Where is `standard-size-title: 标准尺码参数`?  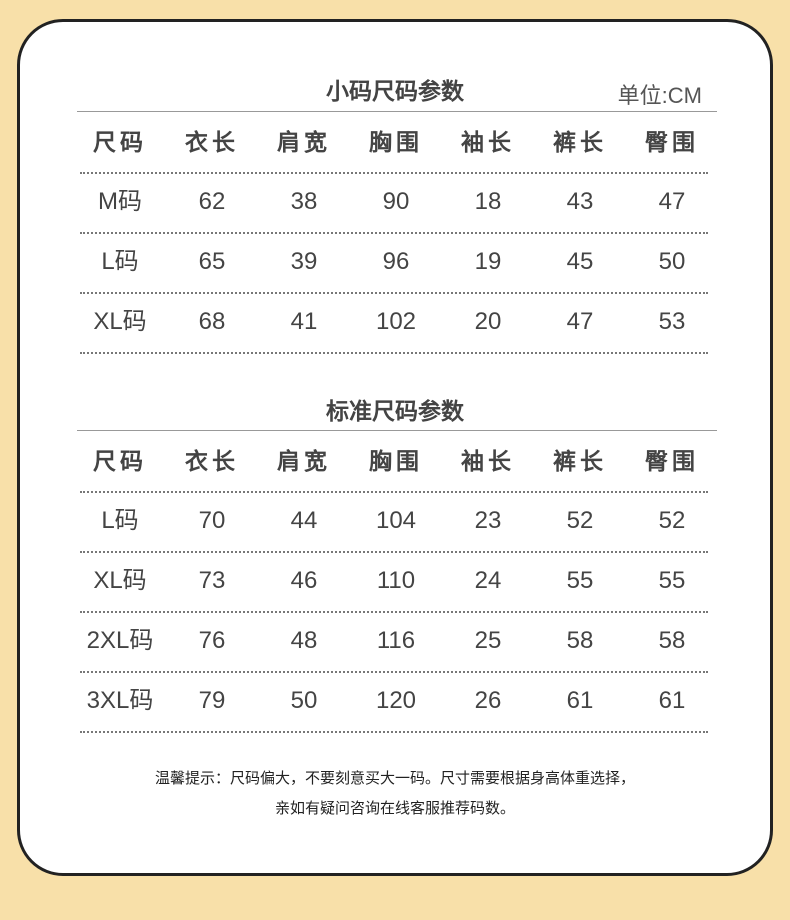
standard-size-title: 标准尺码参数 is located at coordinates (395, 411).